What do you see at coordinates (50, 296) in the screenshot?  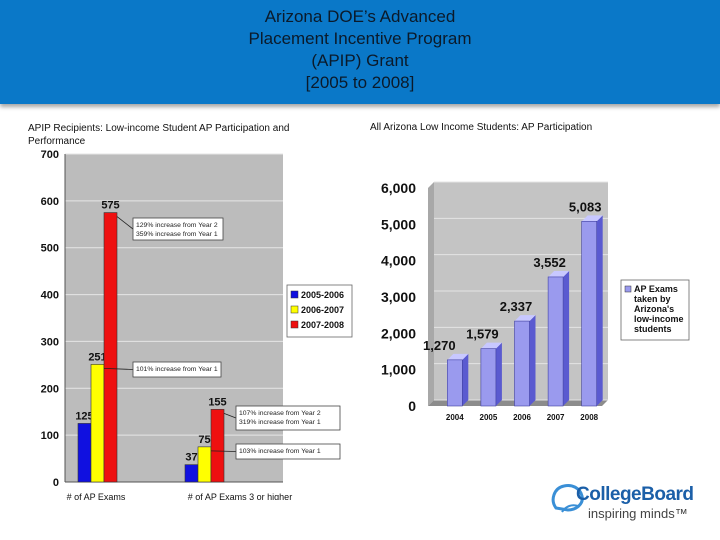 I see `y-tick-label: 400` at bounding box center [50, 296].